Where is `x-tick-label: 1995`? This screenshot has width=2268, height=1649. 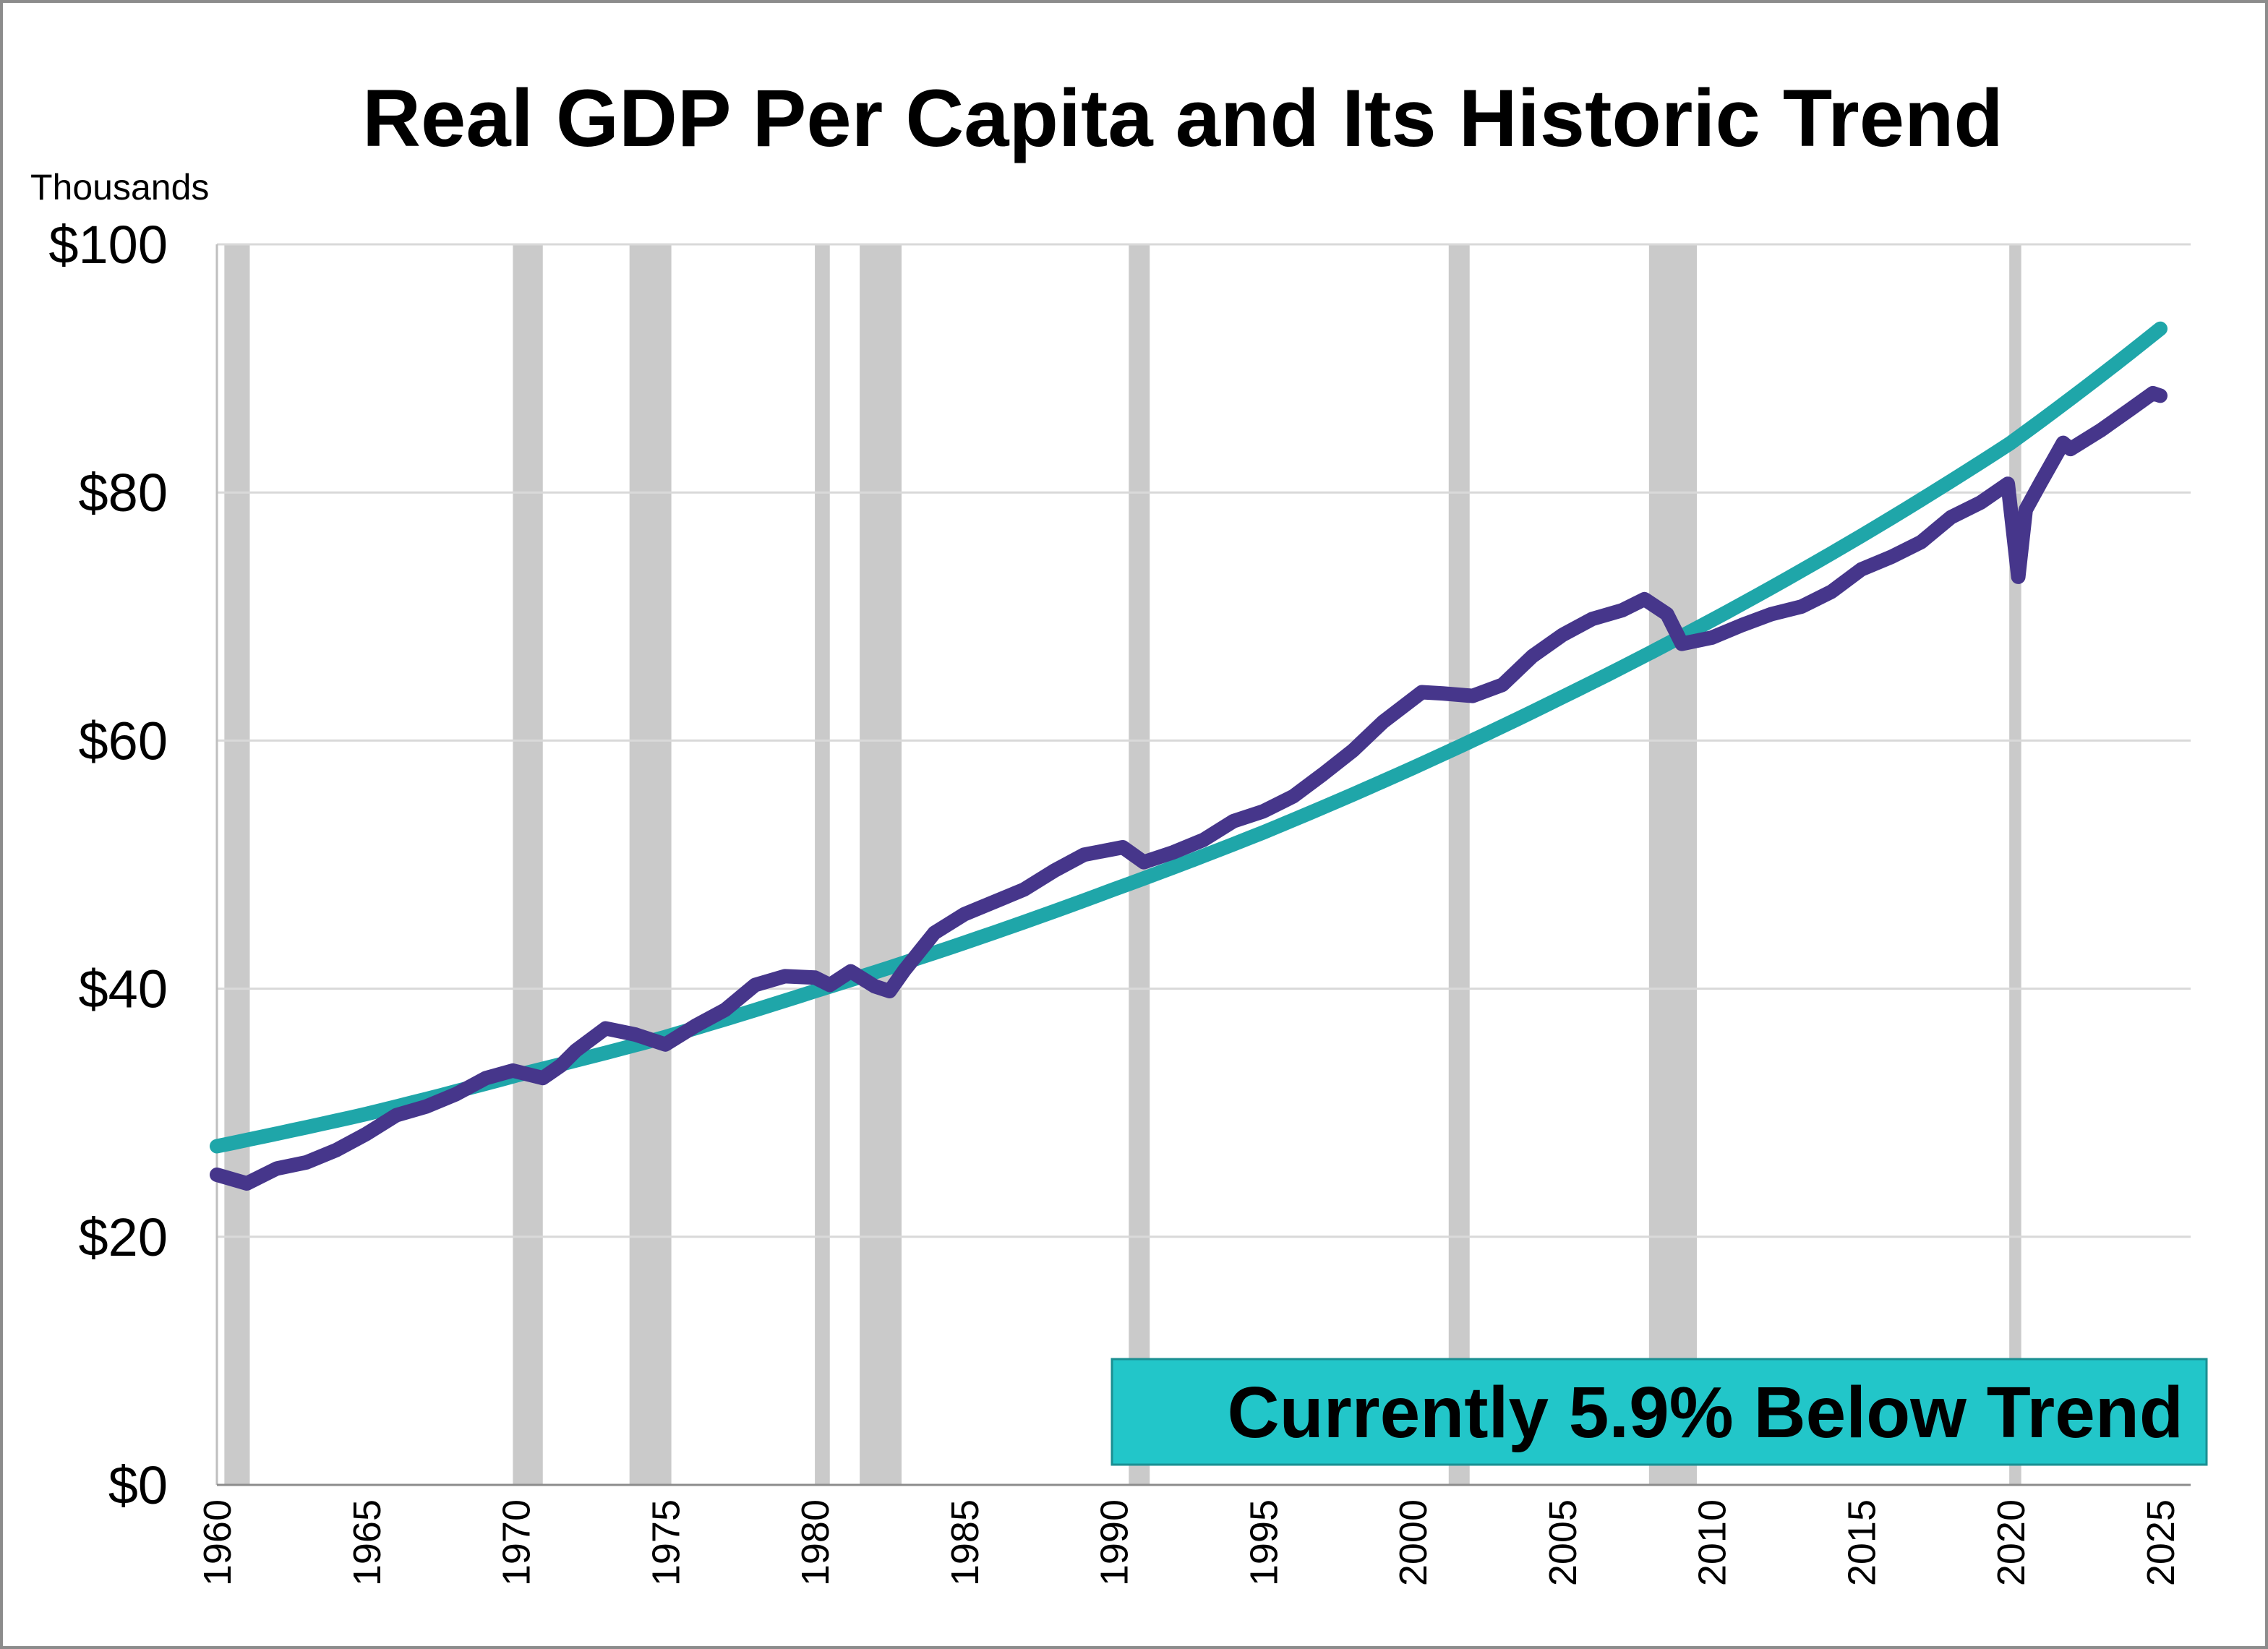 x-tick-label: 1995 is located at coordinates (1263, 1542).